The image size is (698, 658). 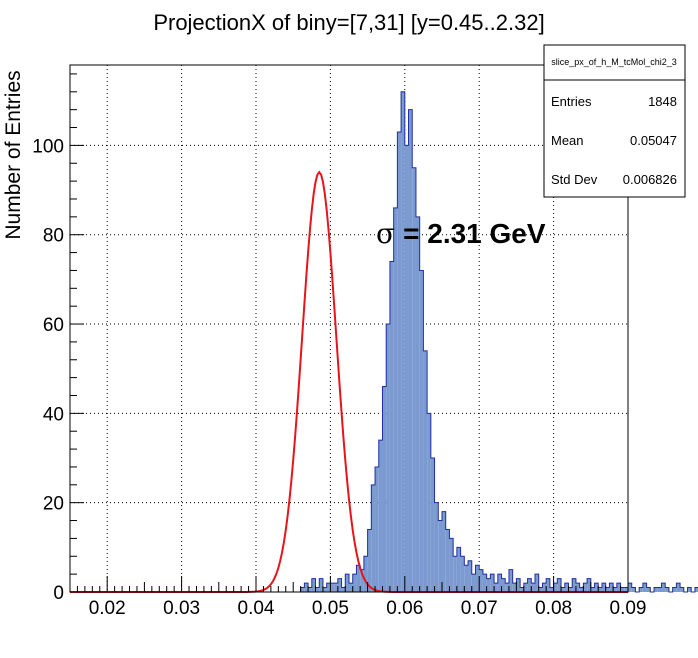 What do you see at coordinates (614, 62) in the screenshot?
I see `stats-title: slice_px_of_h_M_tcMol_chi2_3` at bounding box center [614, 62].